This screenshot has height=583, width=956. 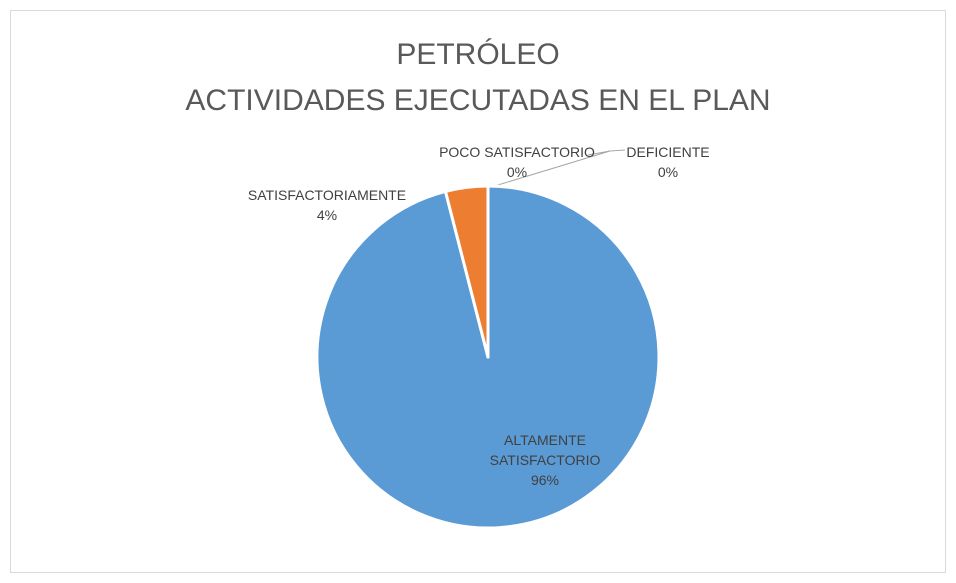 I want to click on label-name: DEFICIENTE, so click(x=668, y=152).